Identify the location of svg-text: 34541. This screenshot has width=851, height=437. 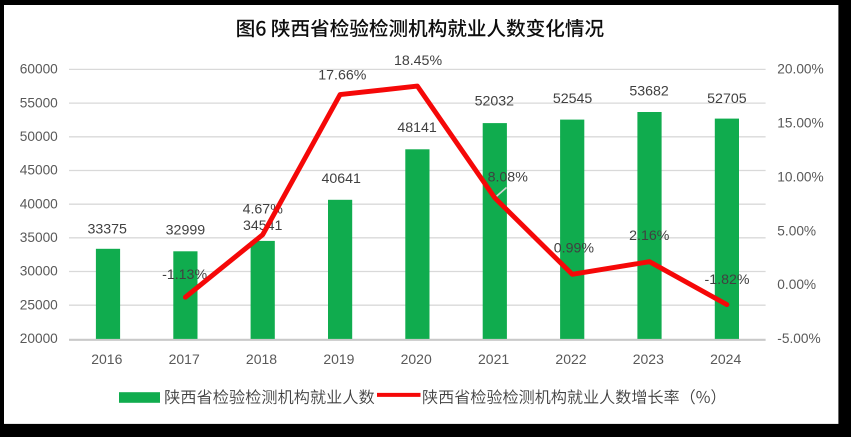
(263, 226).